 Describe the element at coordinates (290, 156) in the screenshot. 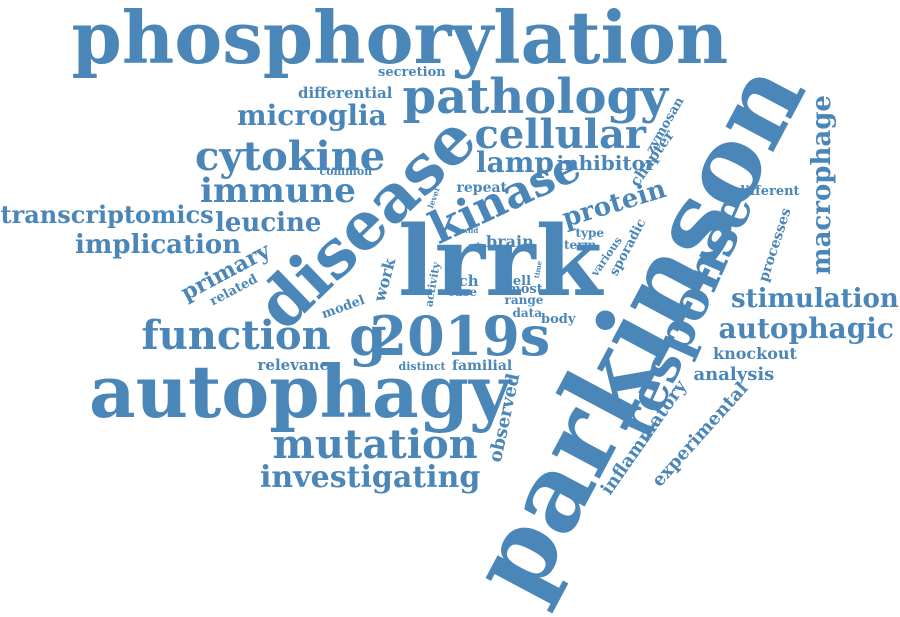

I see `word-cytokine: cytokine` at that location.